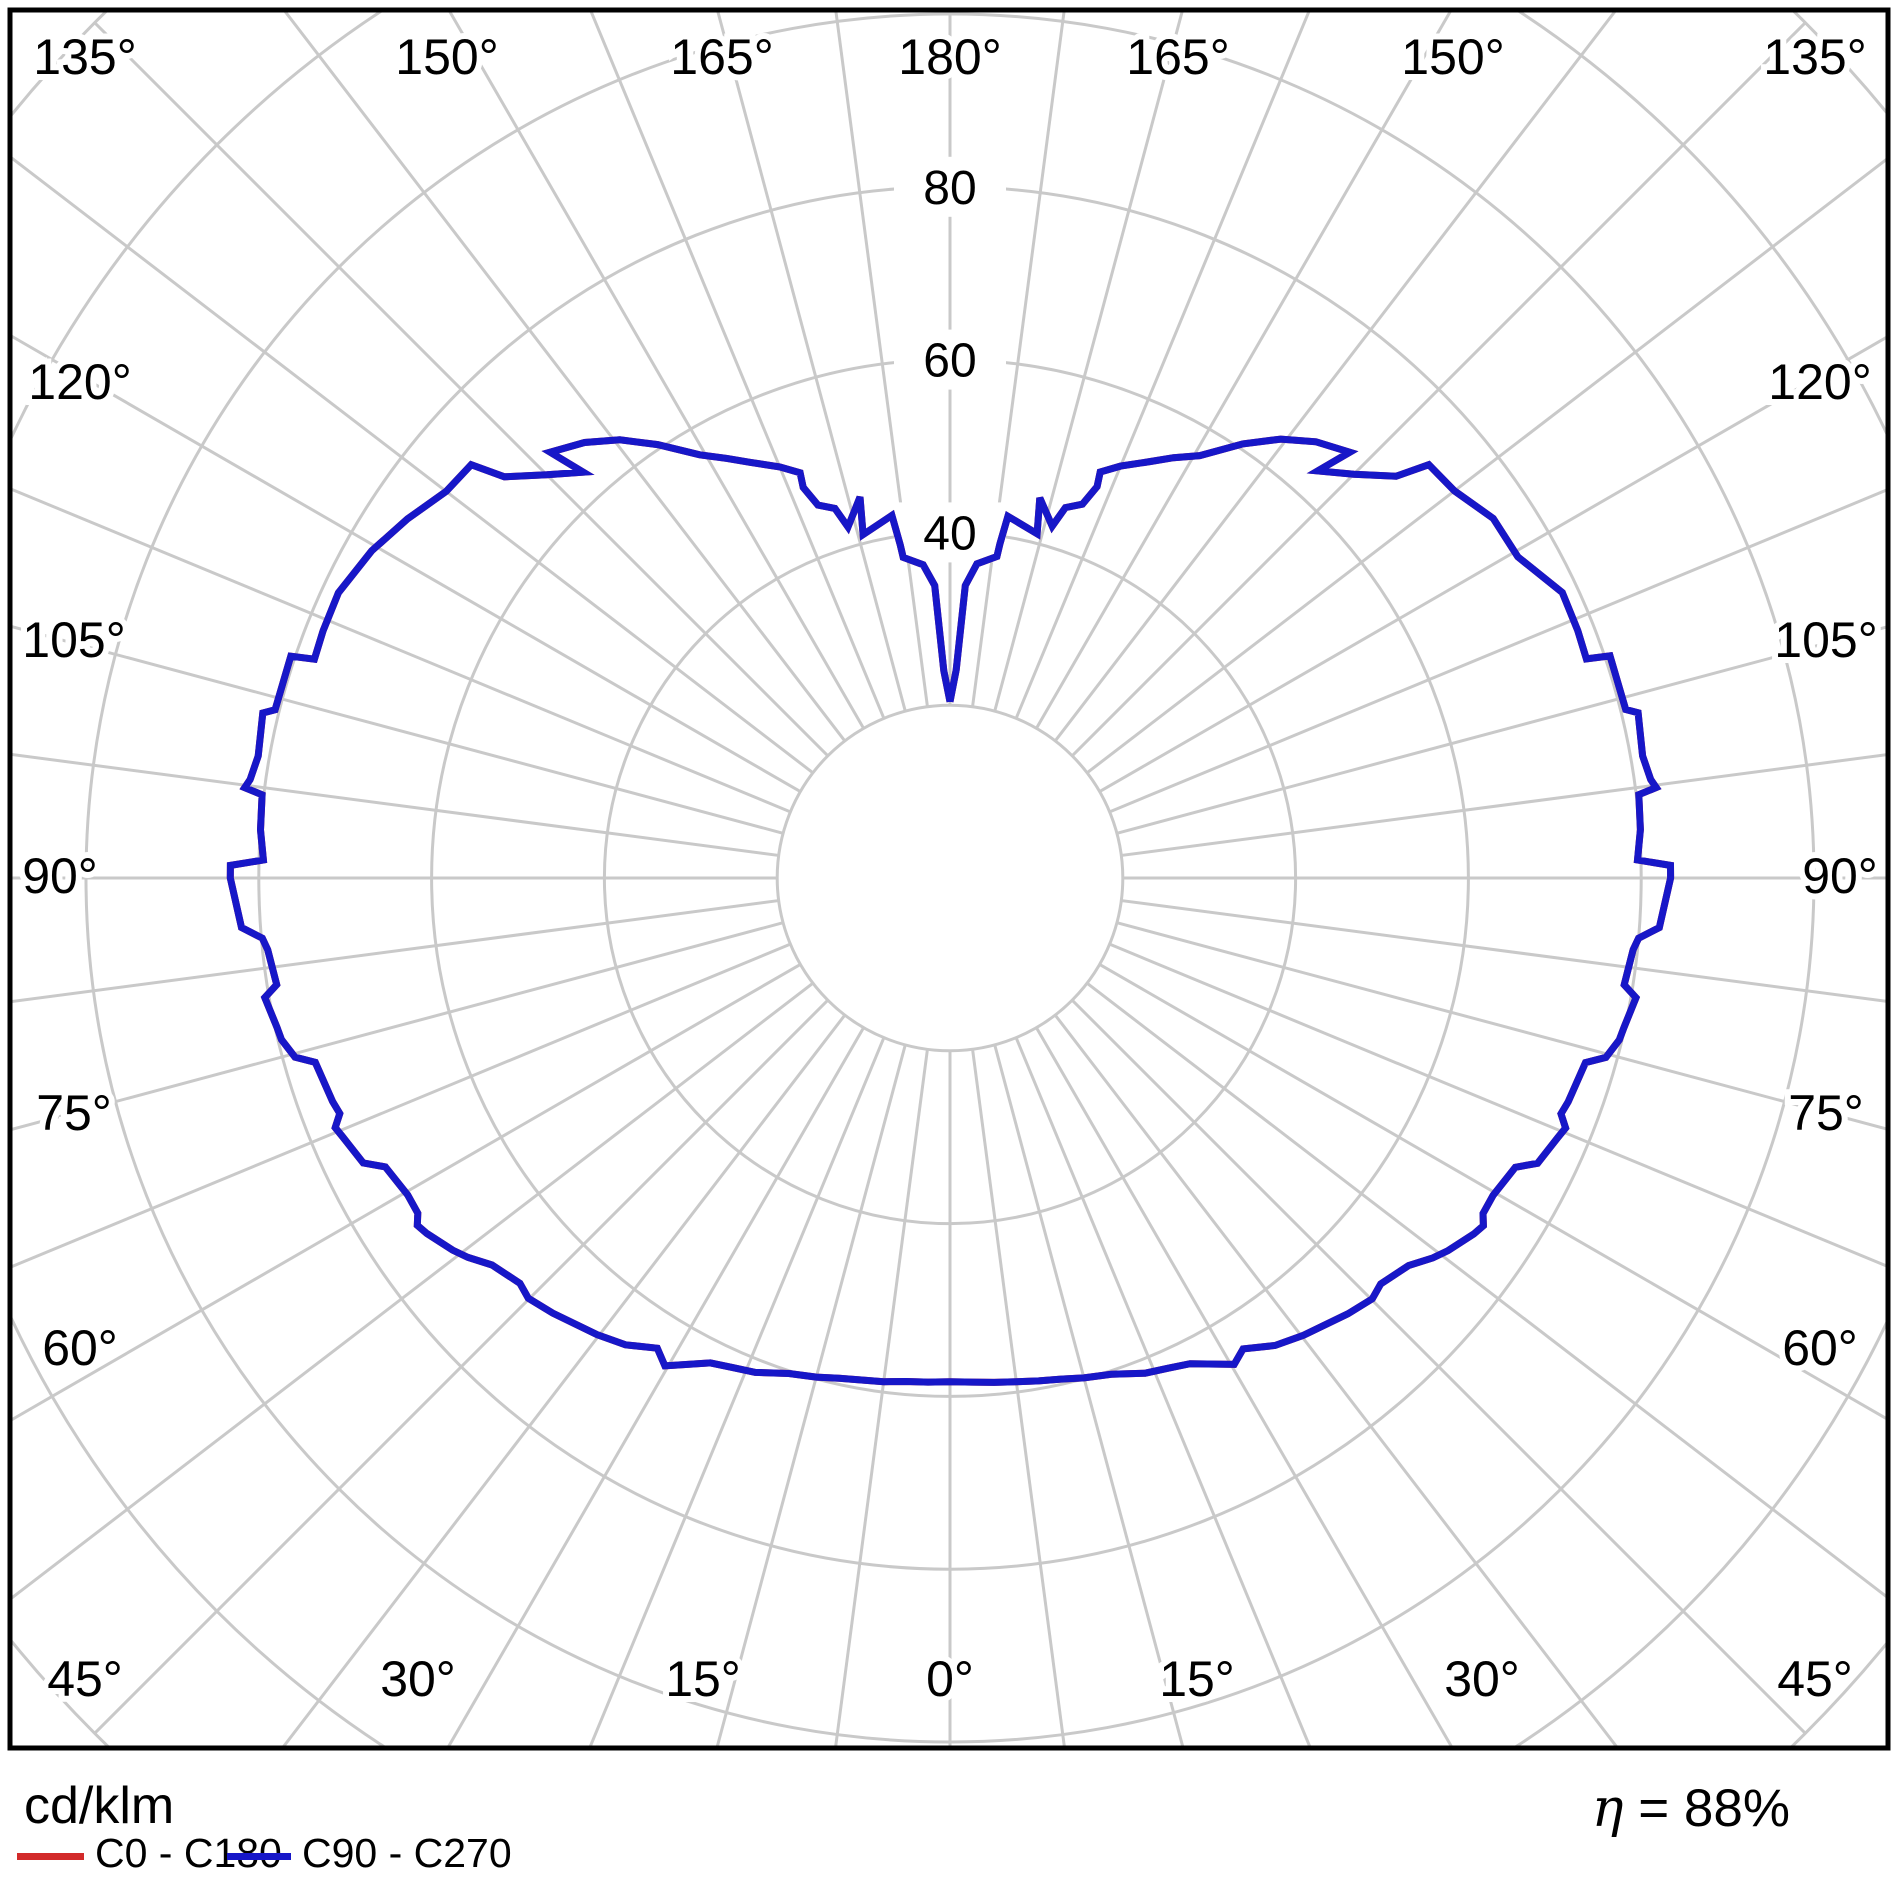  What do you see at coordinates (259, 1856) in the screenshot?
I see `legend-swatch-c90-c270-icon` at bounding box center [259, 1856].